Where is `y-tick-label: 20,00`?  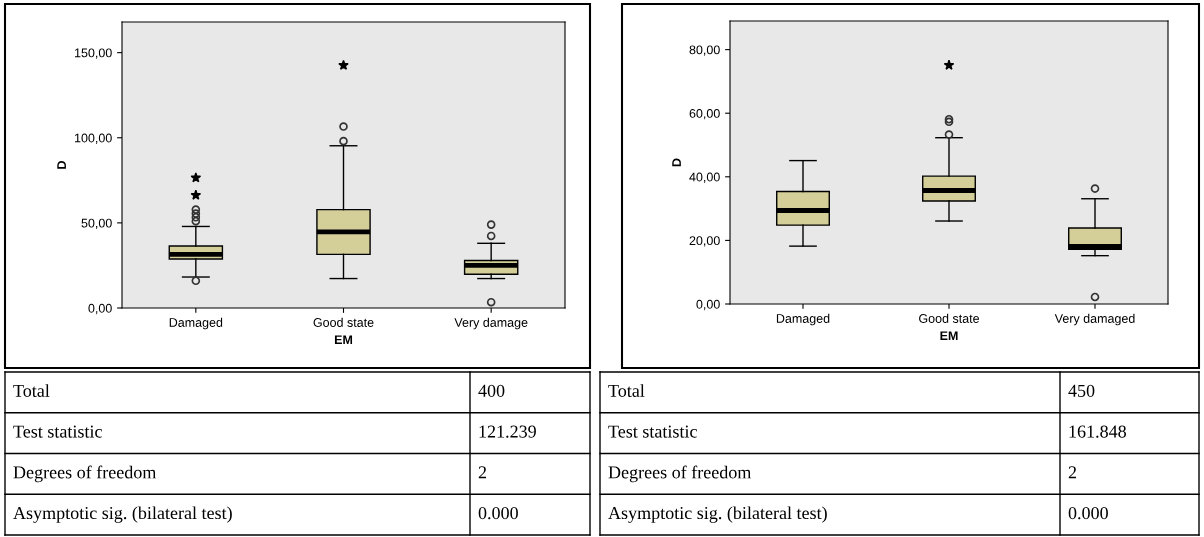
y-tick-label: 20,00 is located at coordinates (704, 241).